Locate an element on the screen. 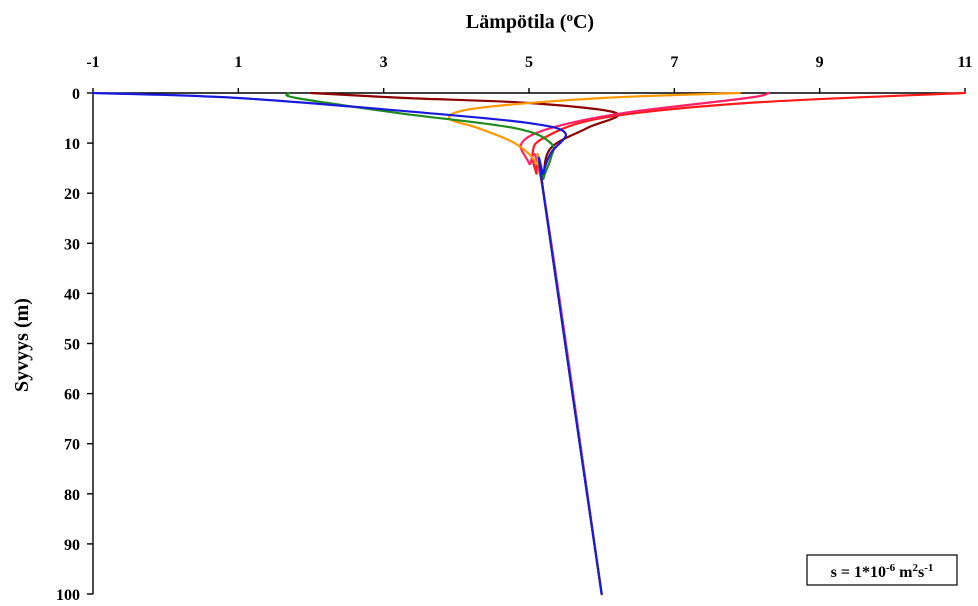 Image resolution: width=978 pixels, height=606 pixels. y-tick-label: 20 is located at coordinates (72, 194).